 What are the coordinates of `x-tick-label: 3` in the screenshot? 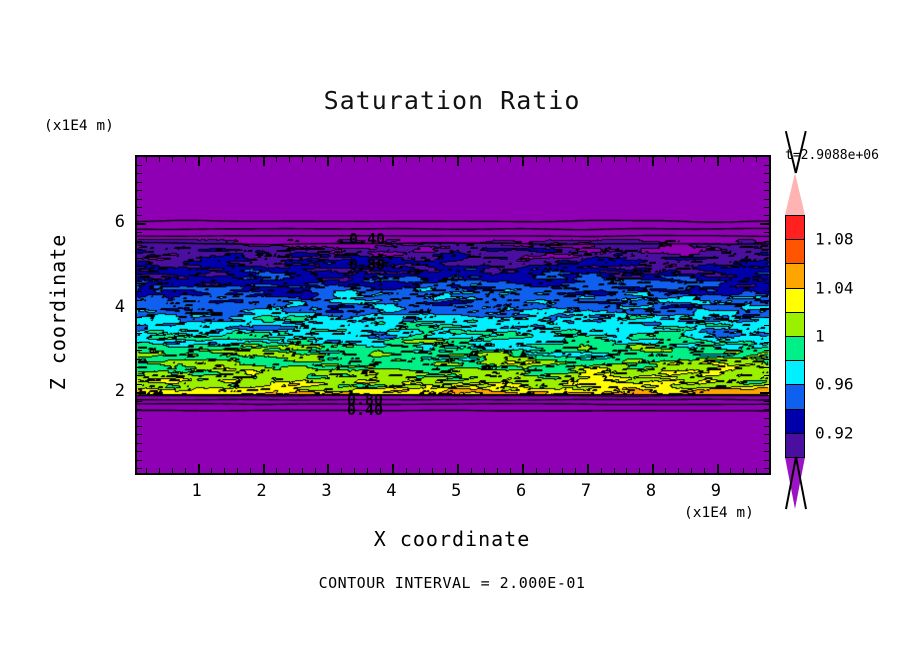 It's located at (326, 491).